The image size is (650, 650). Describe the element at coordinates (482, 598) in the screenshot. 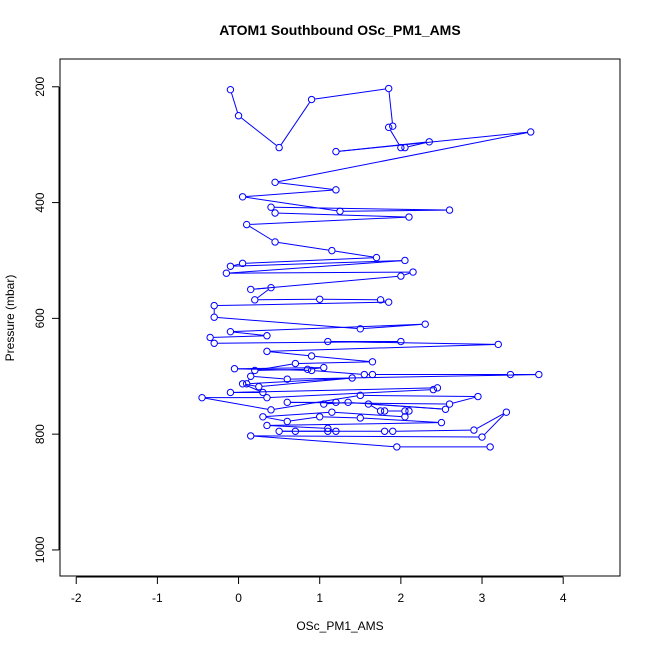

I see `x-tick-label: 3` at that location.